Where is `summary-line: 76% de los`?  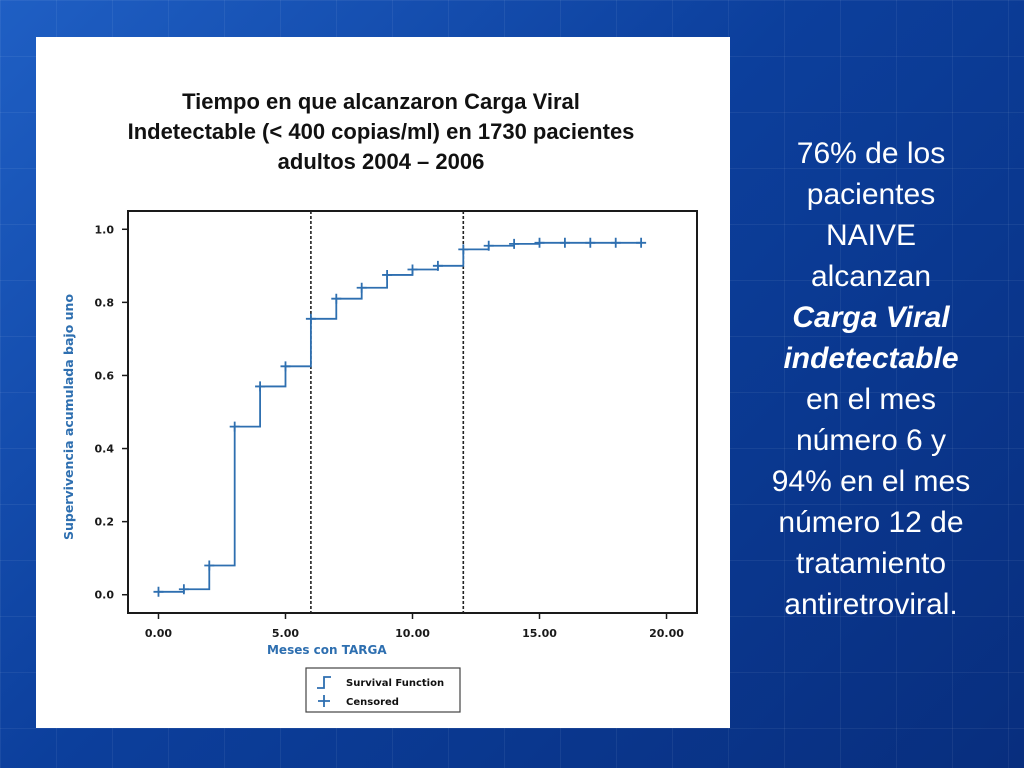
summary-line: 76% de los is located at coordinates (871, 153).